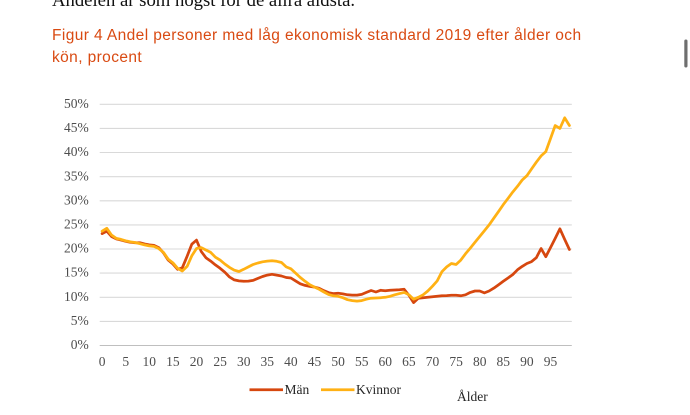  I want to click on svg-text: 55, so click(362, 361).